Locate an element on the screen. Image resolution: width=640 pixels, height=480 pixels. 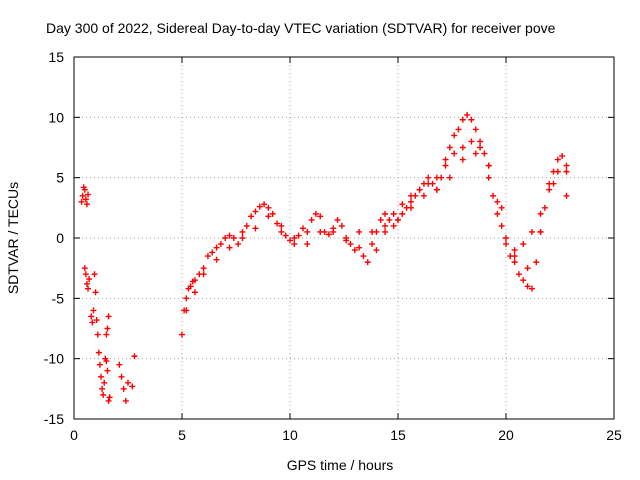
x-tick-label-4: 20 is located at coordinates (506, 435).